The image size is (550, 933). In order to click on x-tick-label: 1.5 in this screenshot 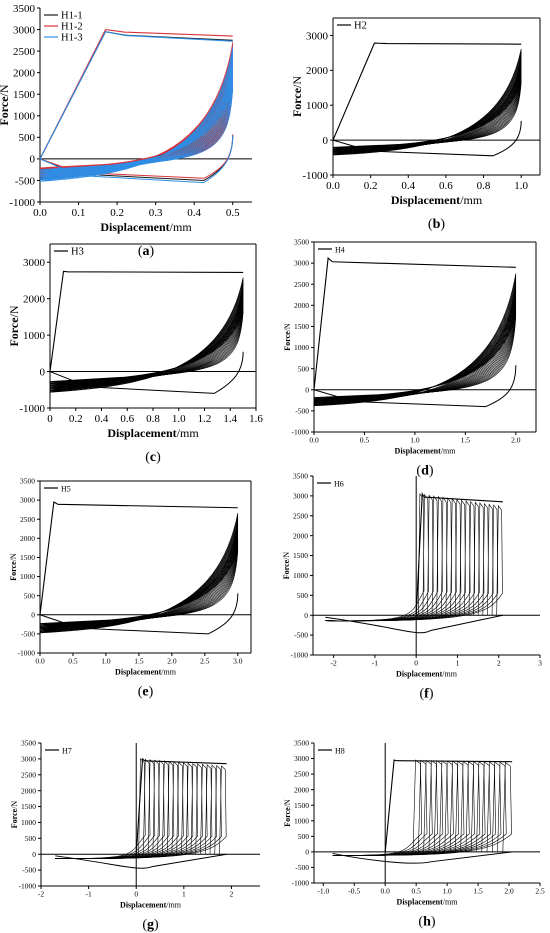, I will do `click(466, 440)`.